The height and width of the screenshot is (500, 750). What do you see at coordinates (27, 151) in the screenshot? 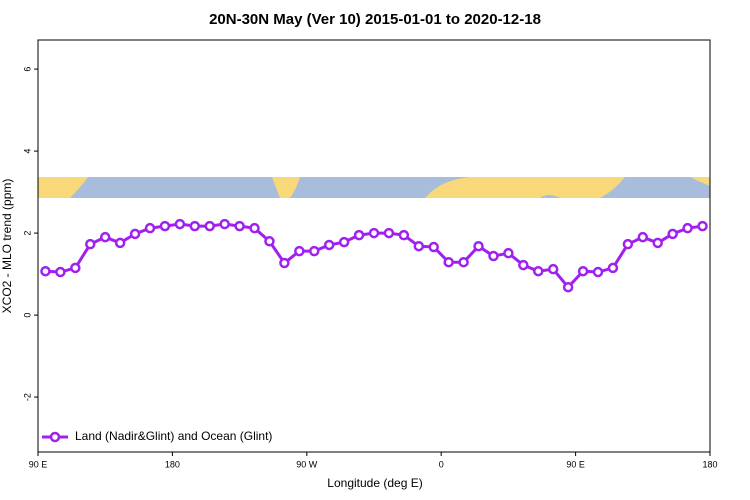
I see `y-tick-label: 4` at bounding box center [27, 151].